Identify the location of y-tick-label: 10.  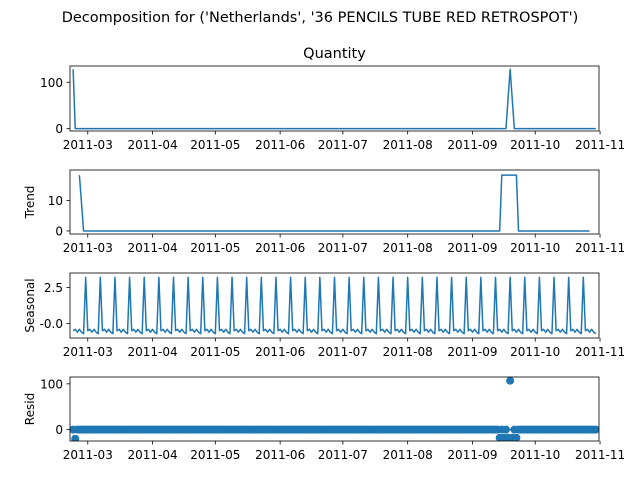
(55, 201).